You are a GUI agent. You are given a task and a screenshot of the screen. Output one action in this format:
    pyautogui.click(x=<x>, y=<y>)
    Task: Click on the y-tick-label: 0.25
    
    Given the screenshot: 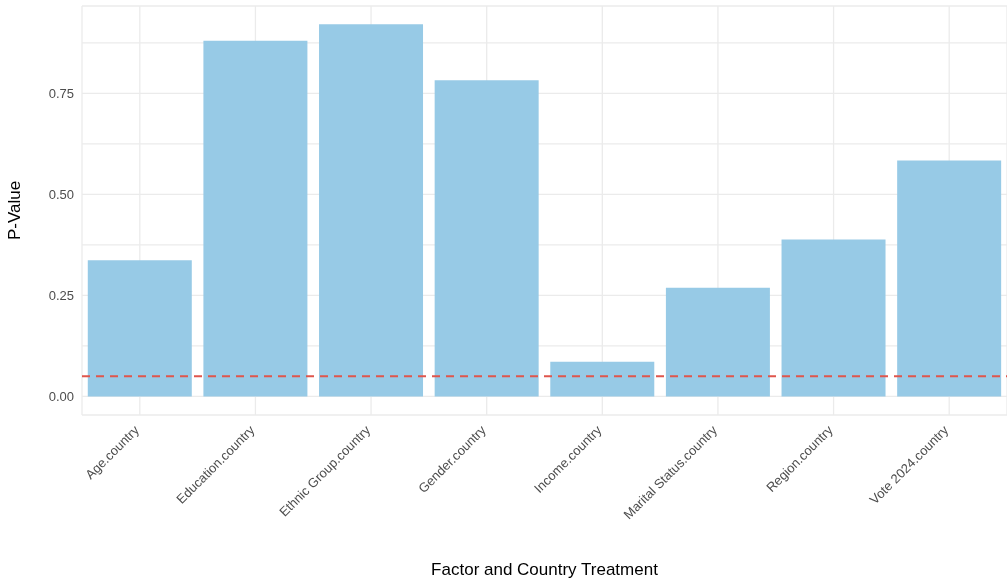 What is the action you would take?
    pyautogui.click(x=61, y=295)
    